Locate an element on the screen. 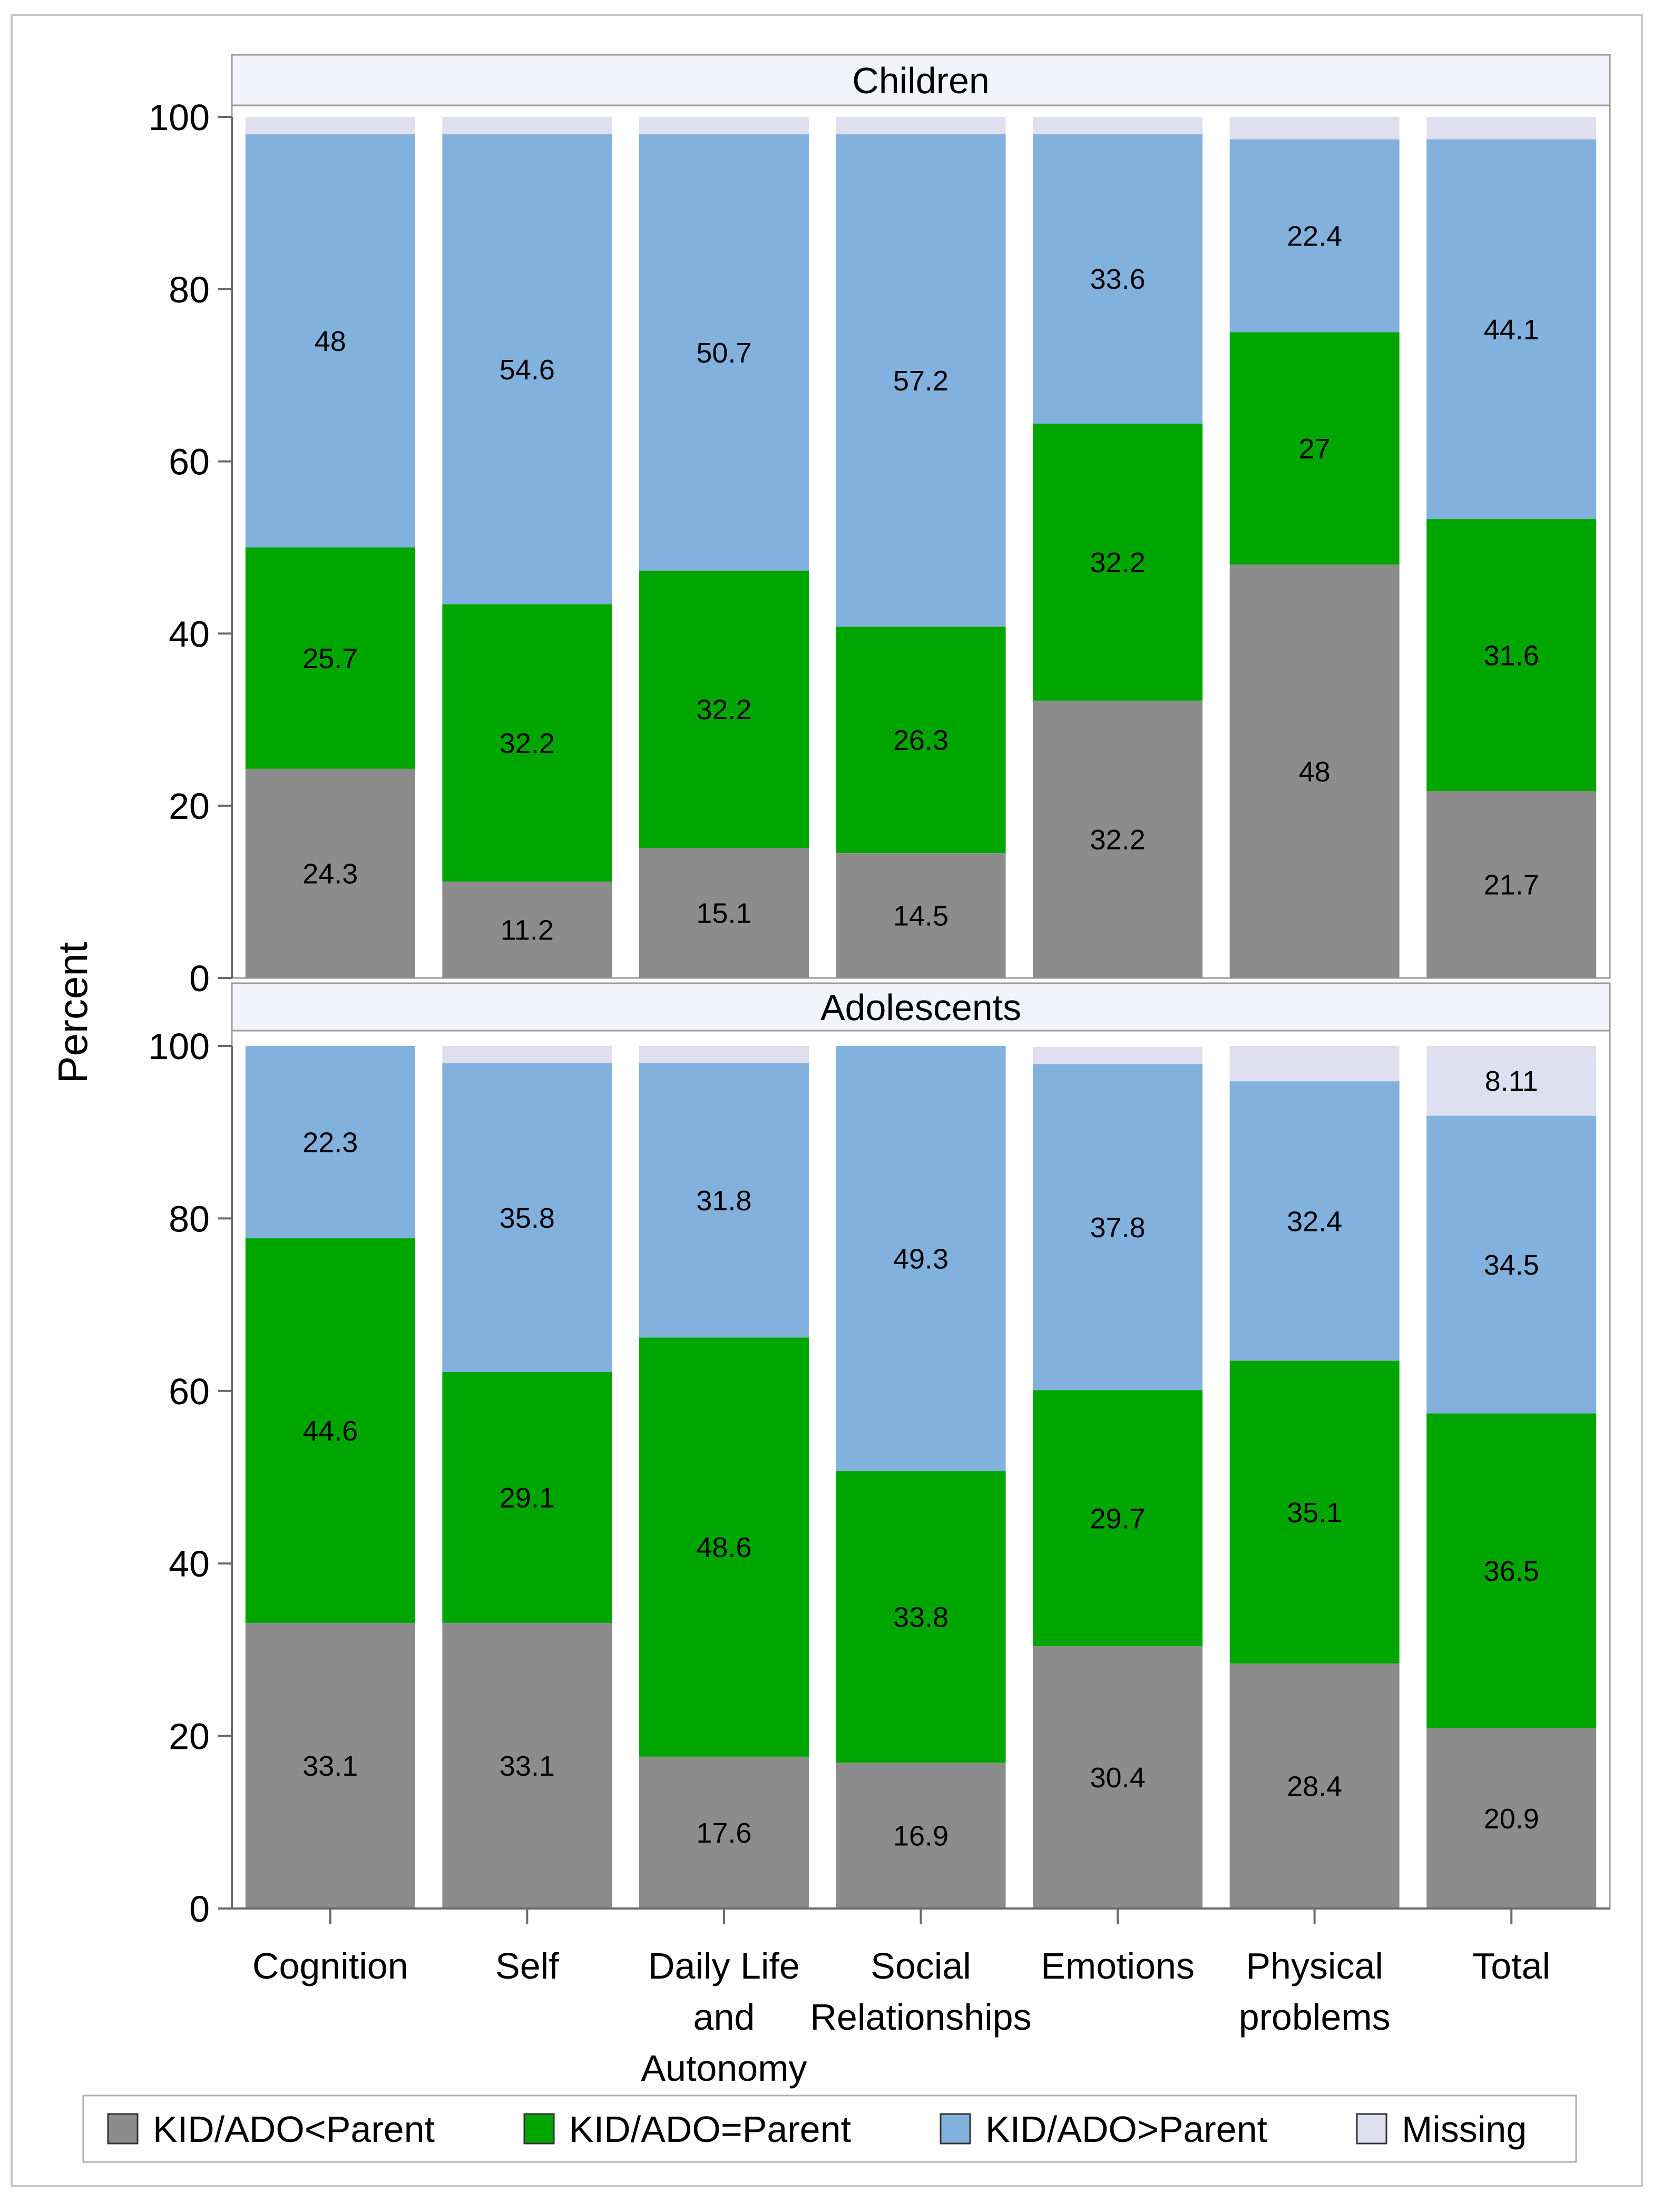  data-label: 36.5 is located at coordinates (1512, 1571).